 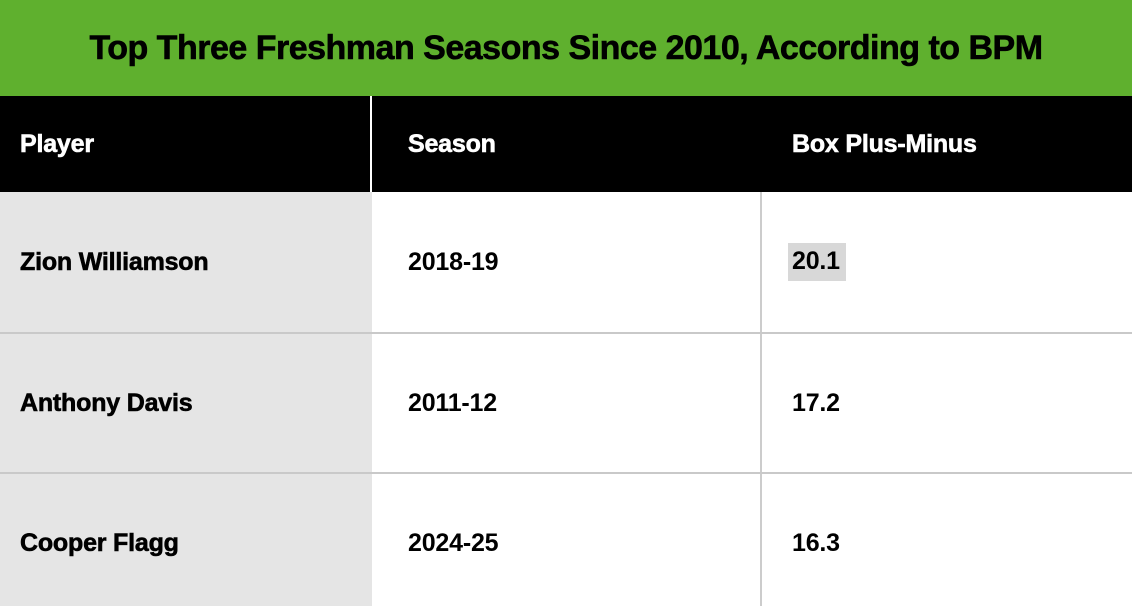 I want to click on player-name: Zion Williamson, so click(x=186, y=262).